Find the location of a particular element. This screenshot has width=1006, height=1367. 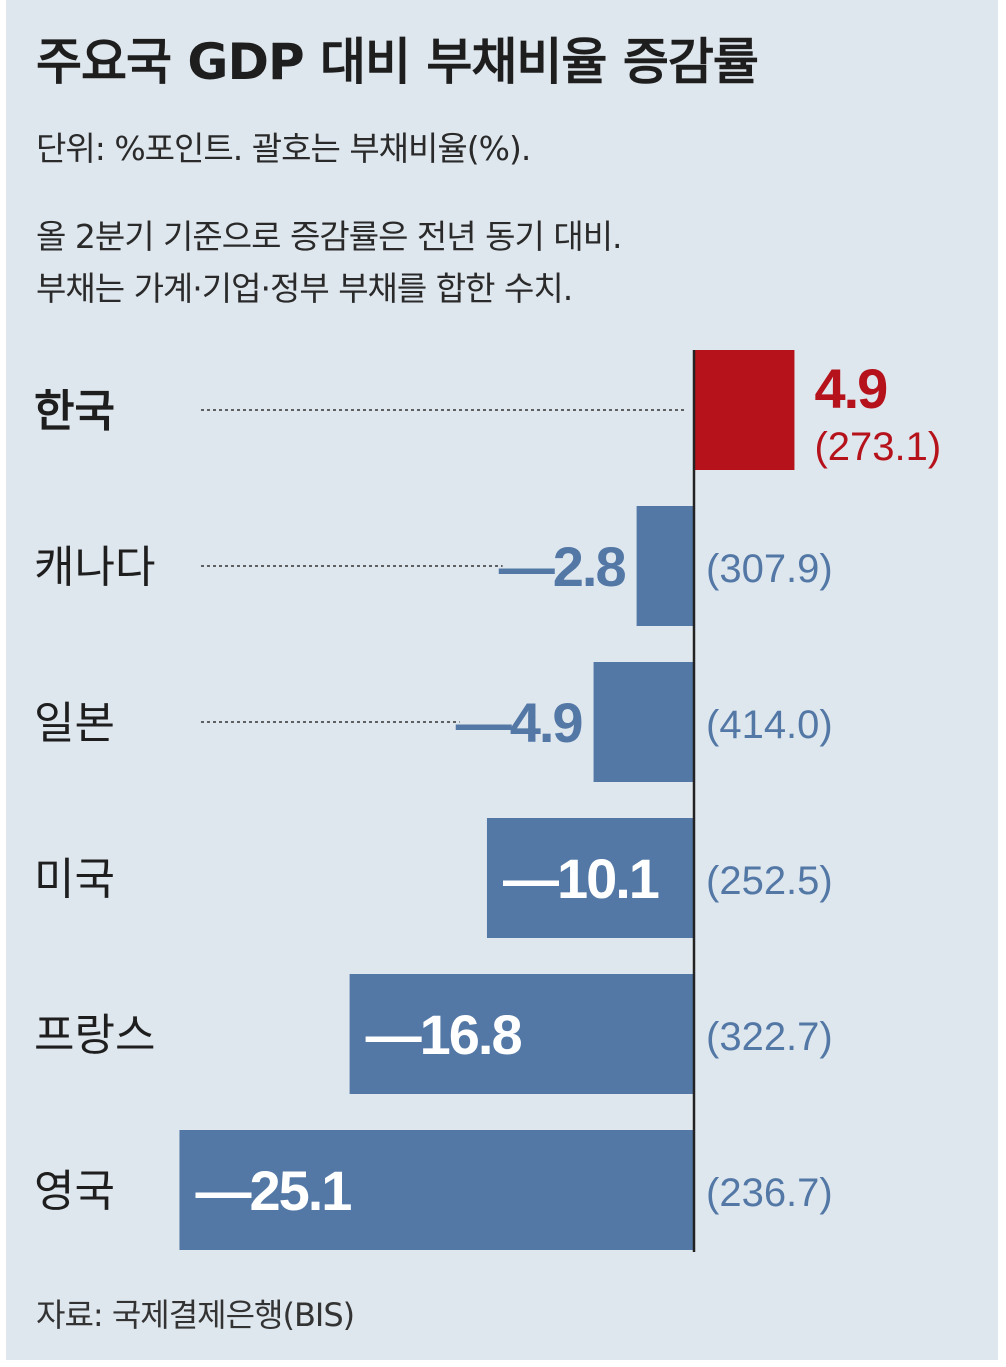

category-label-3: 미국 is located at coordinates (74, 879).